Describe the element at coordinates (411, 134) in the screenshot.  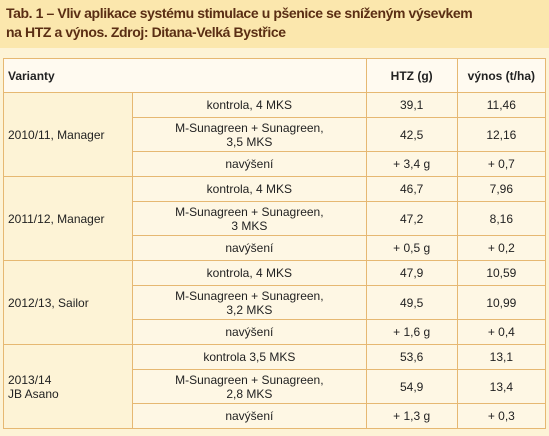
I see `value-cell: 42,5` at that location.